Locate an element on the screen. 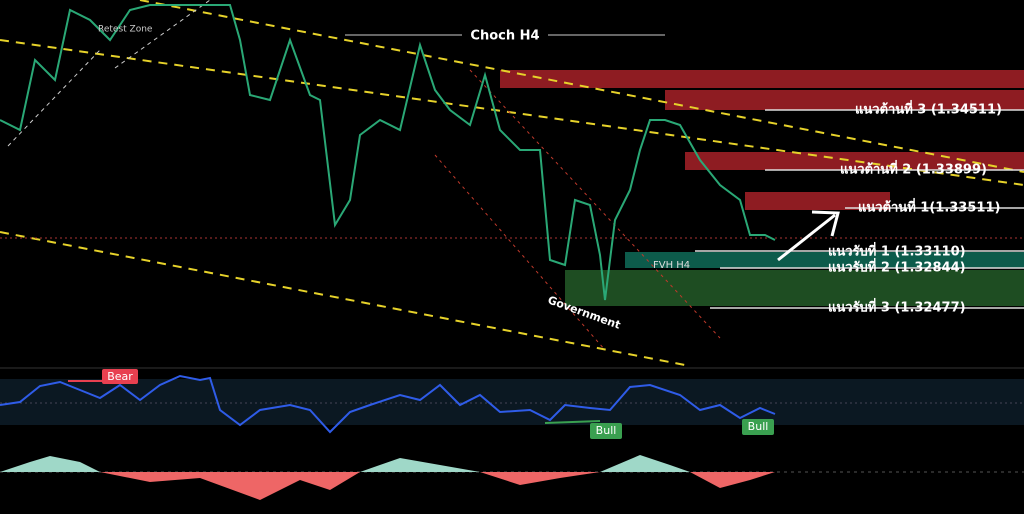 This screenshot has height=514, width=1024. label-bg is located at coordinates (505, 35).